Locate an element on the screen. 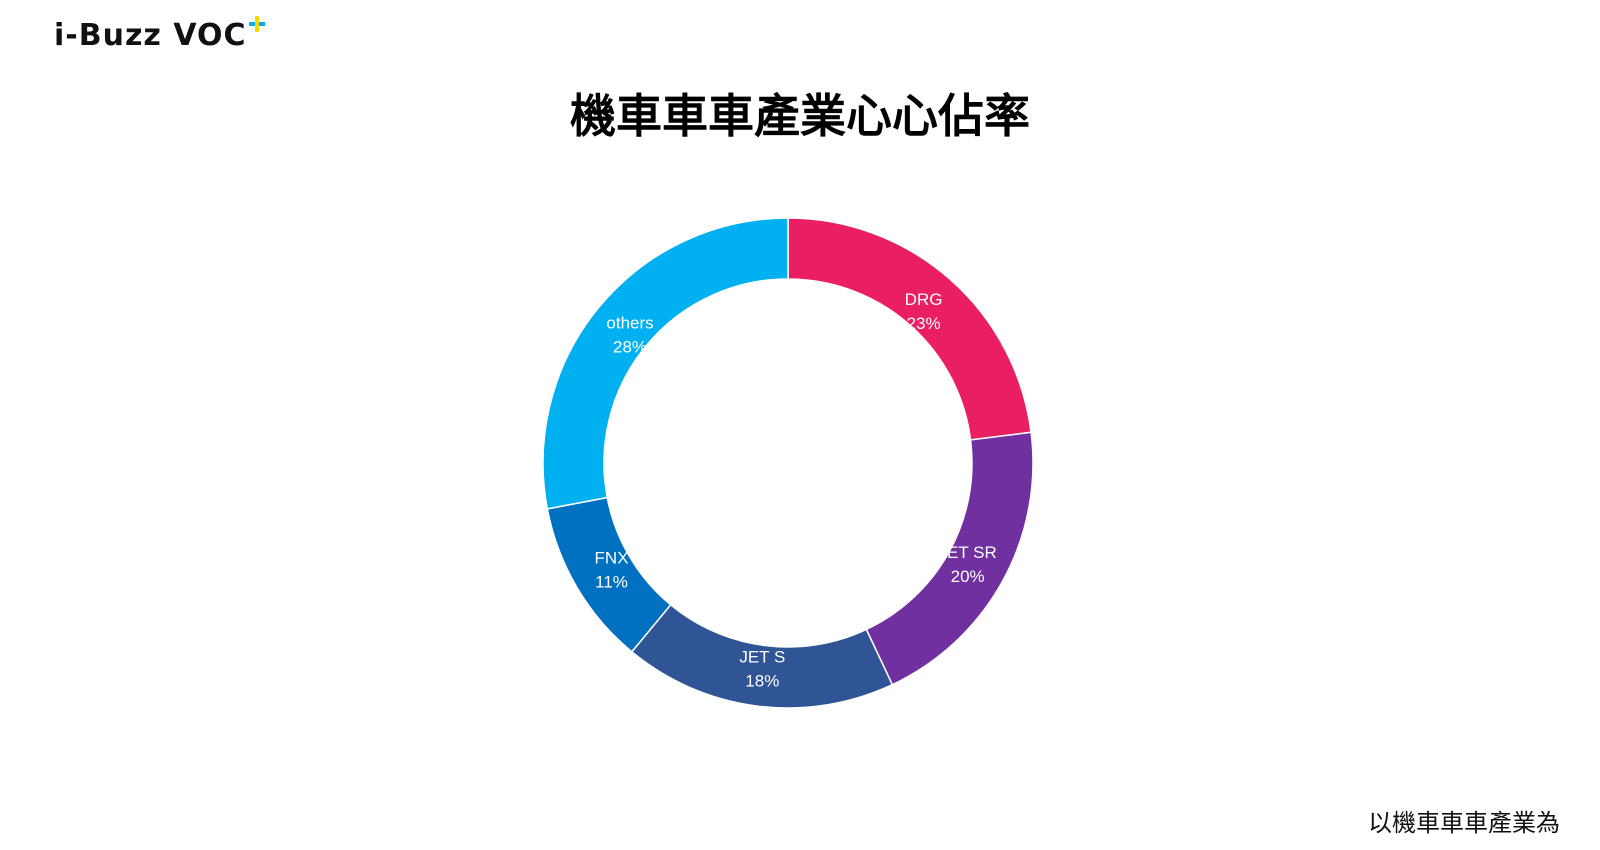 Image resolution: width=1600 pixels, height=850 pixels. brand-logo: i-Buzz VOC is located at coordinates (159, 36).